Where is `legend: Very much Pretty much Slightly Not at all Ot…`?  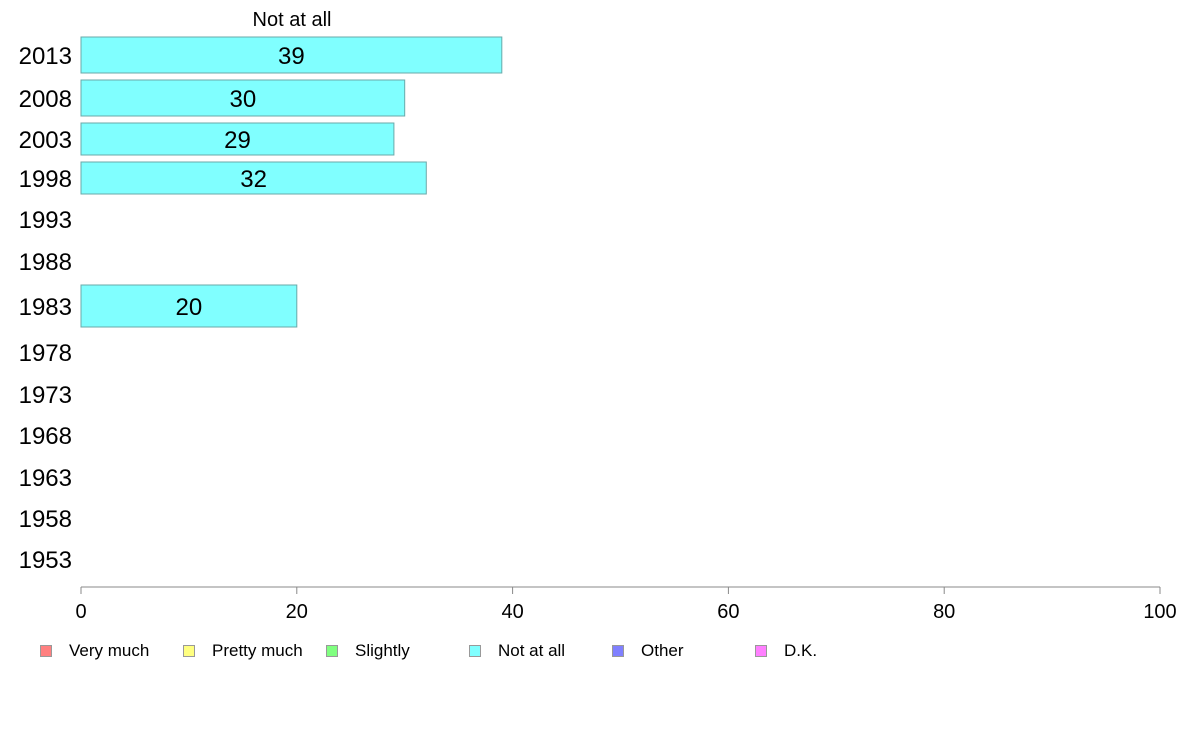
legend: Very much Pretty much Slightly Not at all Ot… is located at coordinates (450, 651).